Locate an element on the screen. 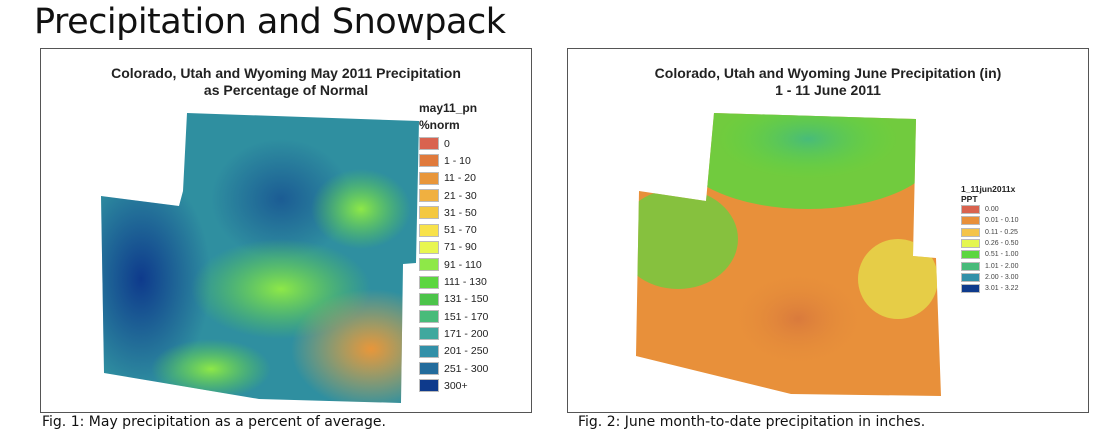  legend-label: 1.01 - 2.00 is located at coordinates (1002, 266).